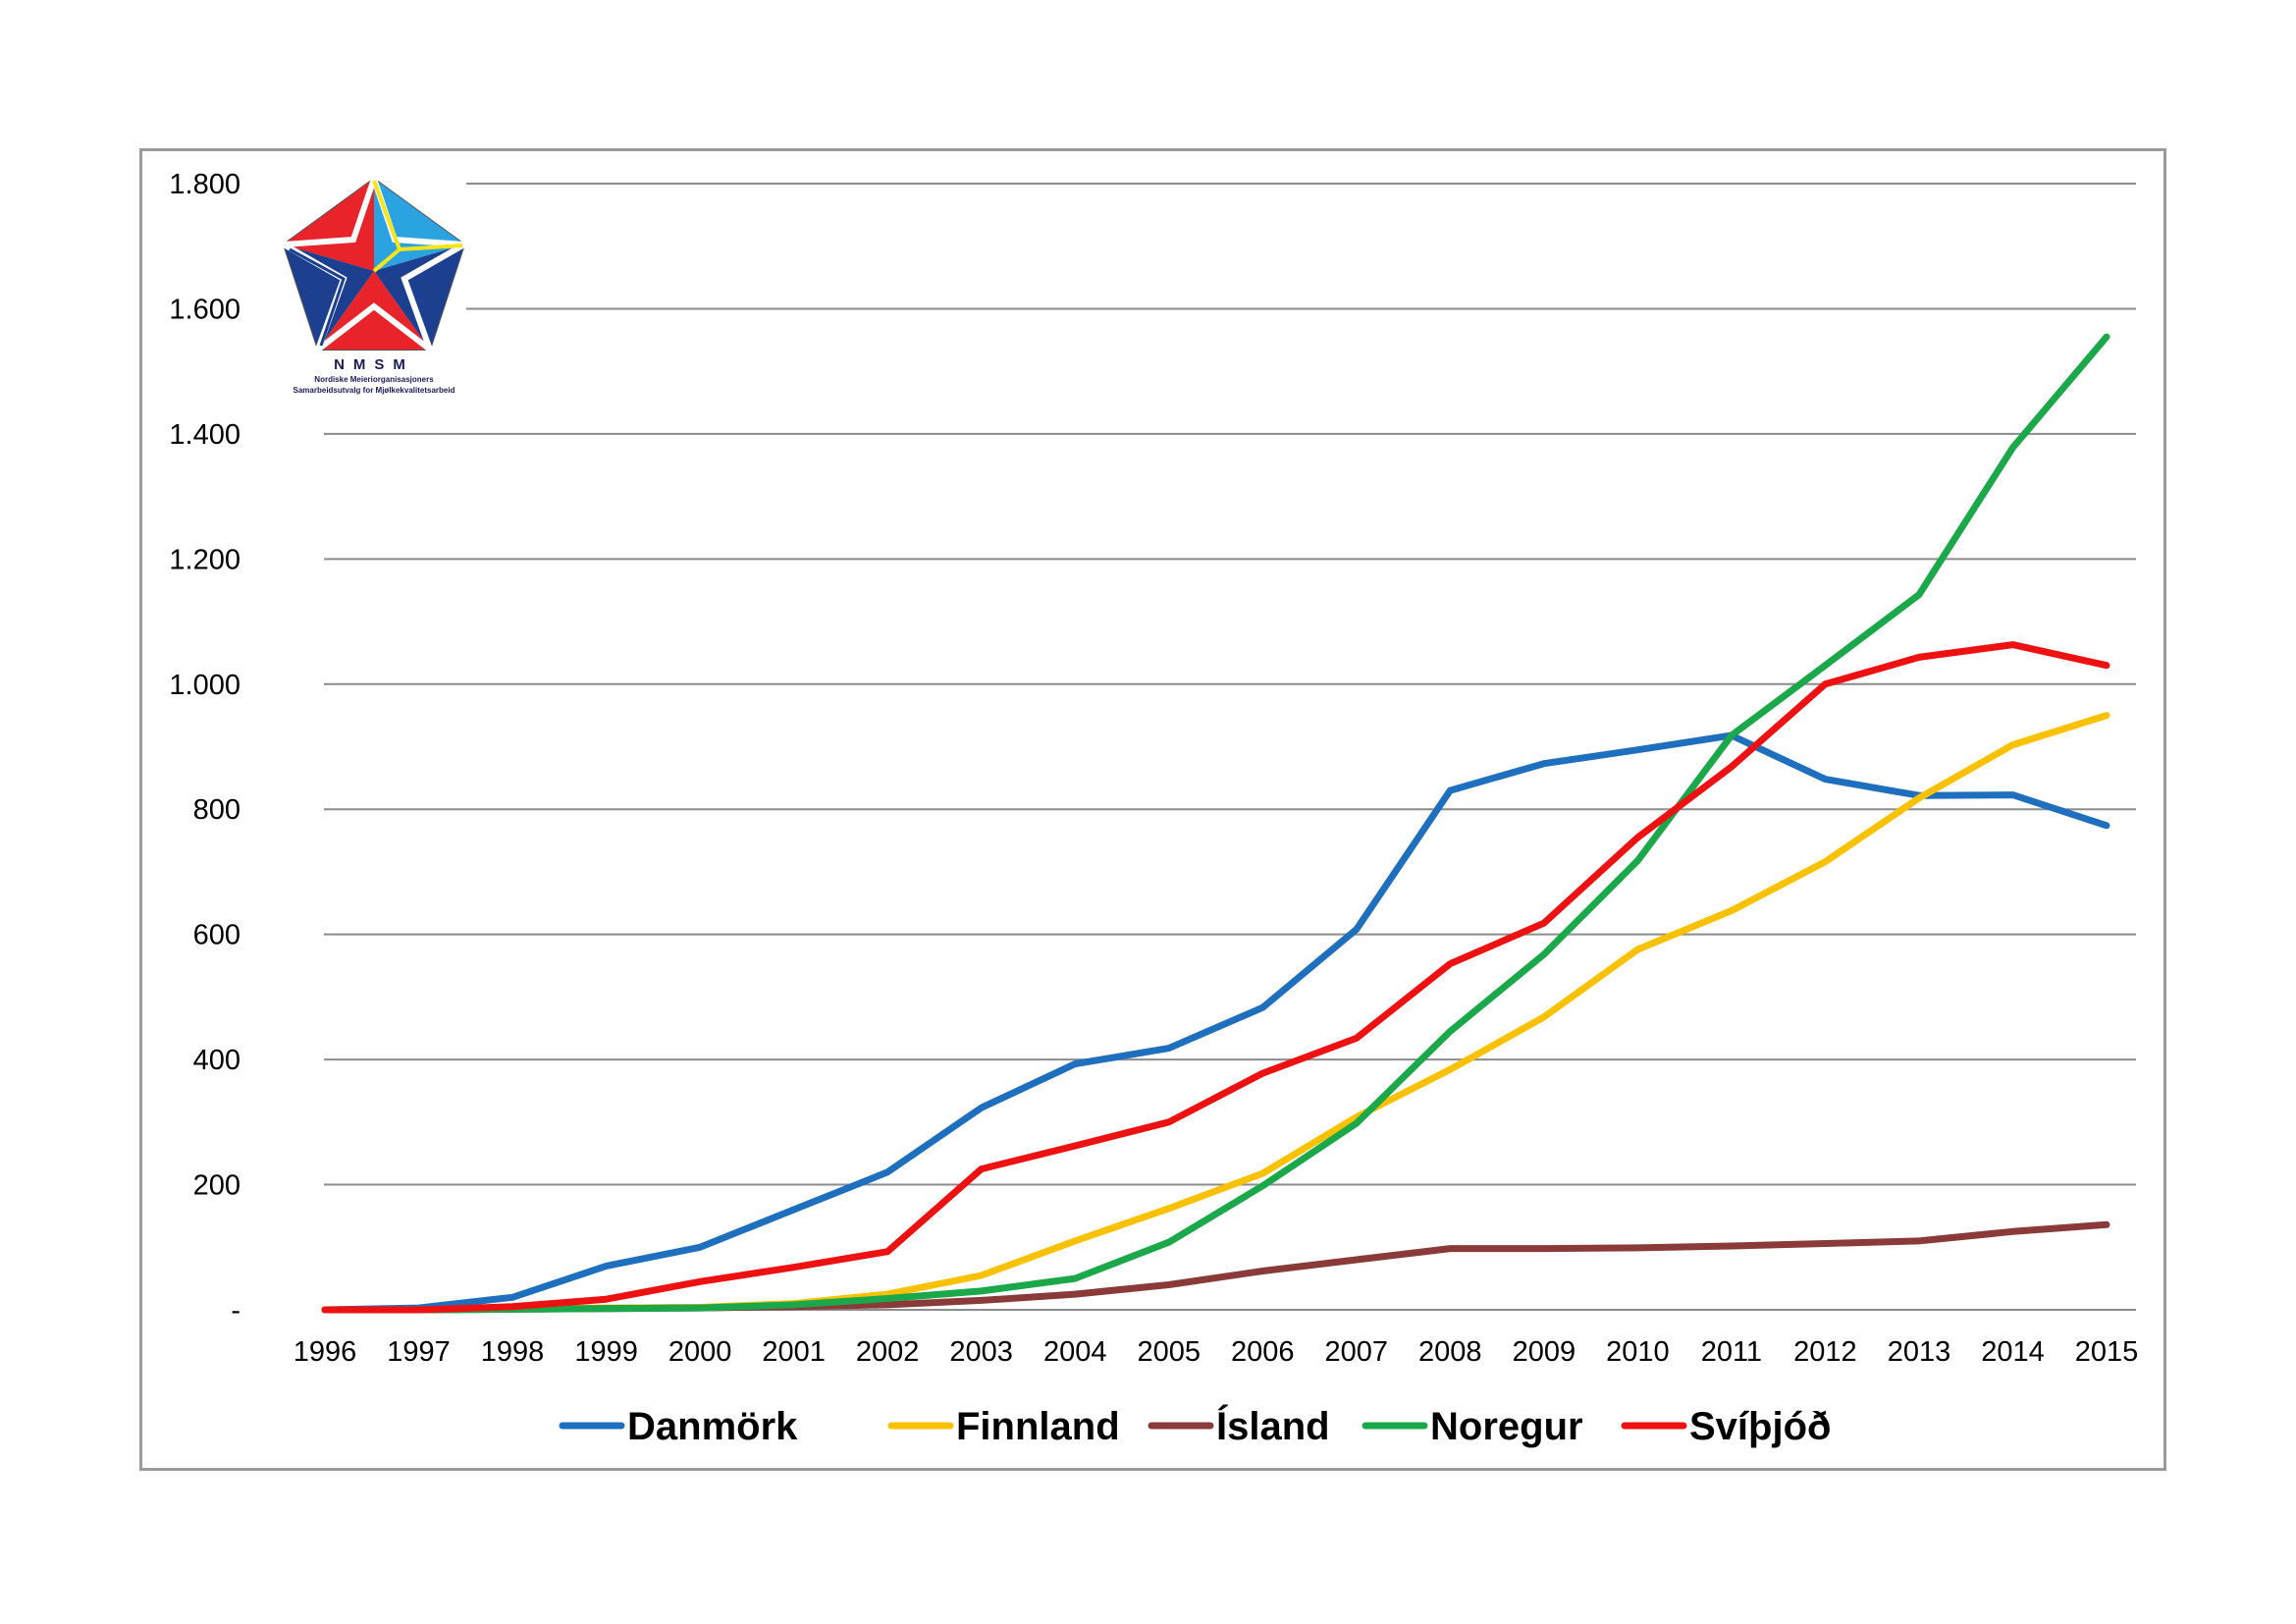 The width and height of the screenshot is (2296, 1624). Describe the element at coordinates (419, 1352) in the screenshot. I see `x-tick-label: 1997` at that location.